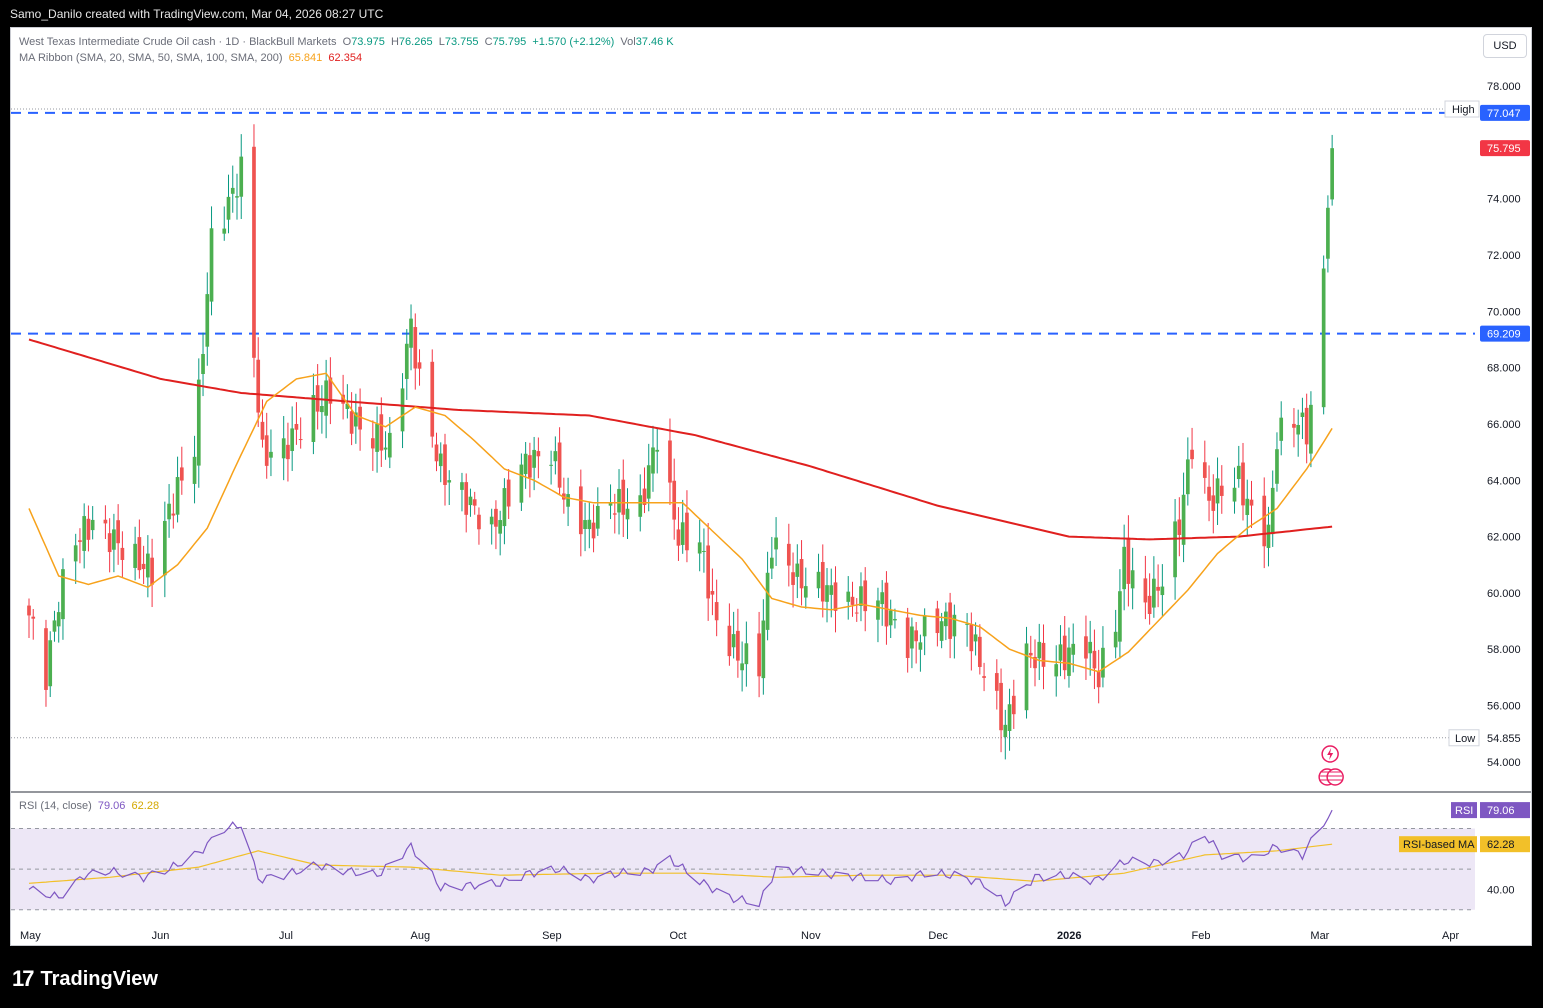  Describe the element at coordinates (85, 979) in the screenshot. I see `tradingview-logo: 17 TradingView` at that location.